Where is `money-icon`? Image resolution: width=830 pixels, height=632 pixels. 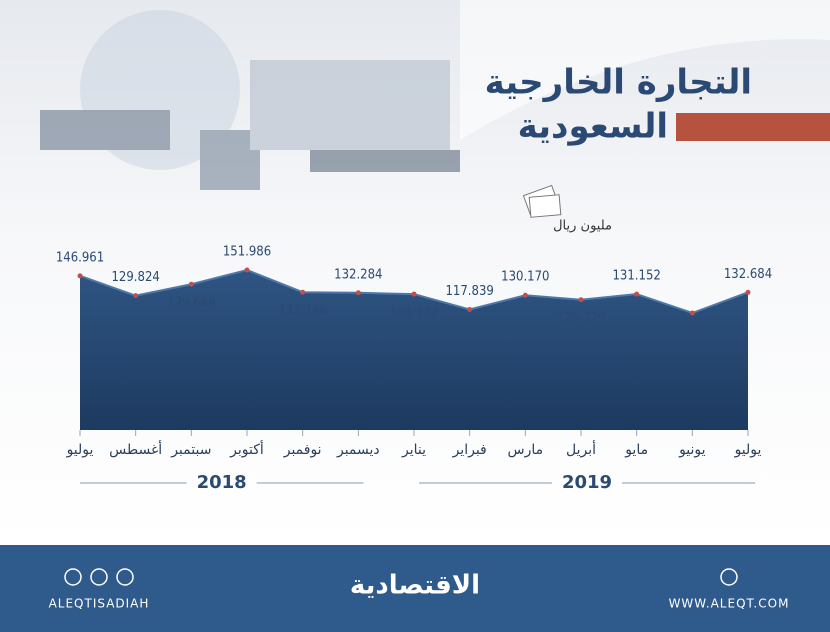
money-icon is located at coordinates (542, 201).